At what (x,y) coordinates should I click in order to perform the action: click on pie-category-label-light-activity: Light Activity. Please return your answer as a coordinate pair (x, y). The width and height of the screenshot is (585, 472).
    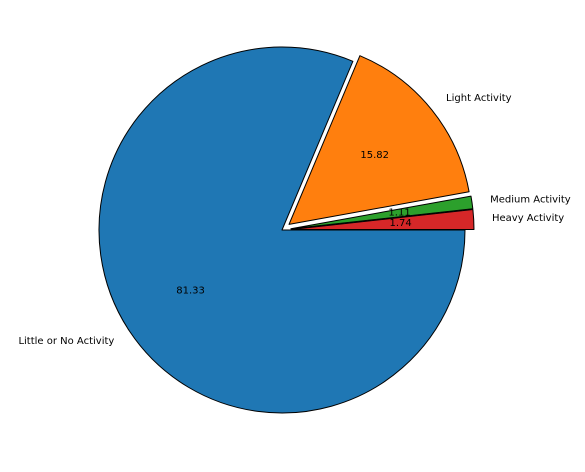
    Looking at the image, I should click on (479, 98).